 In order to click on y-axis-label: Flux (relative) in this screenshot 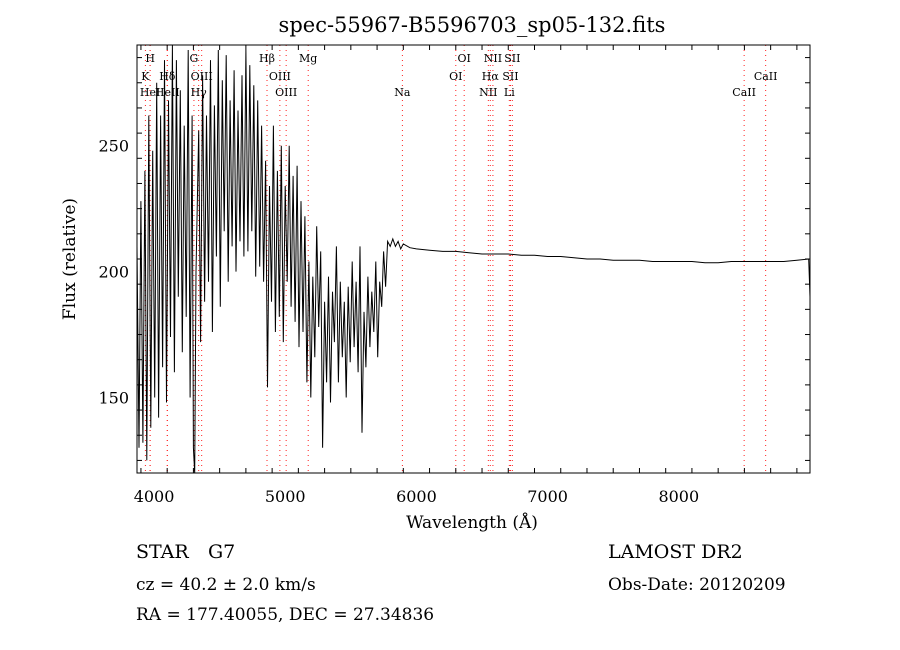, I will do `click(70, 259)`.